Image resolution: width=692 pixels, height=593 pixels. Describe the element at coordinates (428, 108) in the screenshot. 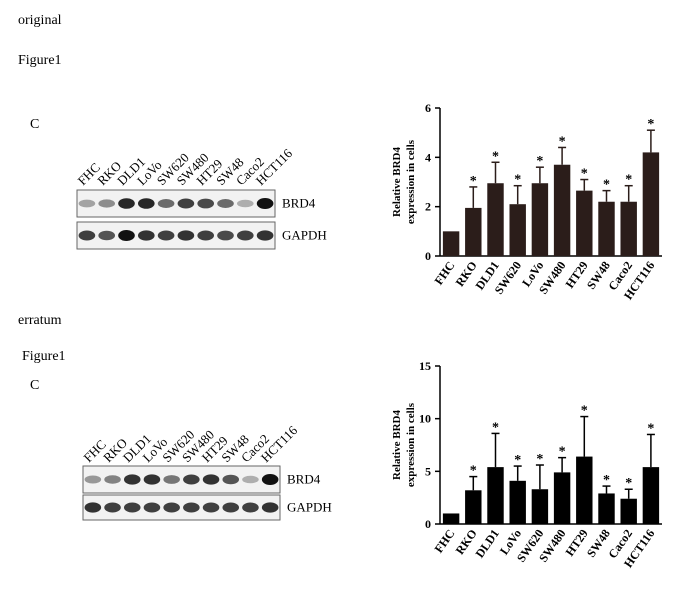

I see `y-tick-label: 6` at that location.